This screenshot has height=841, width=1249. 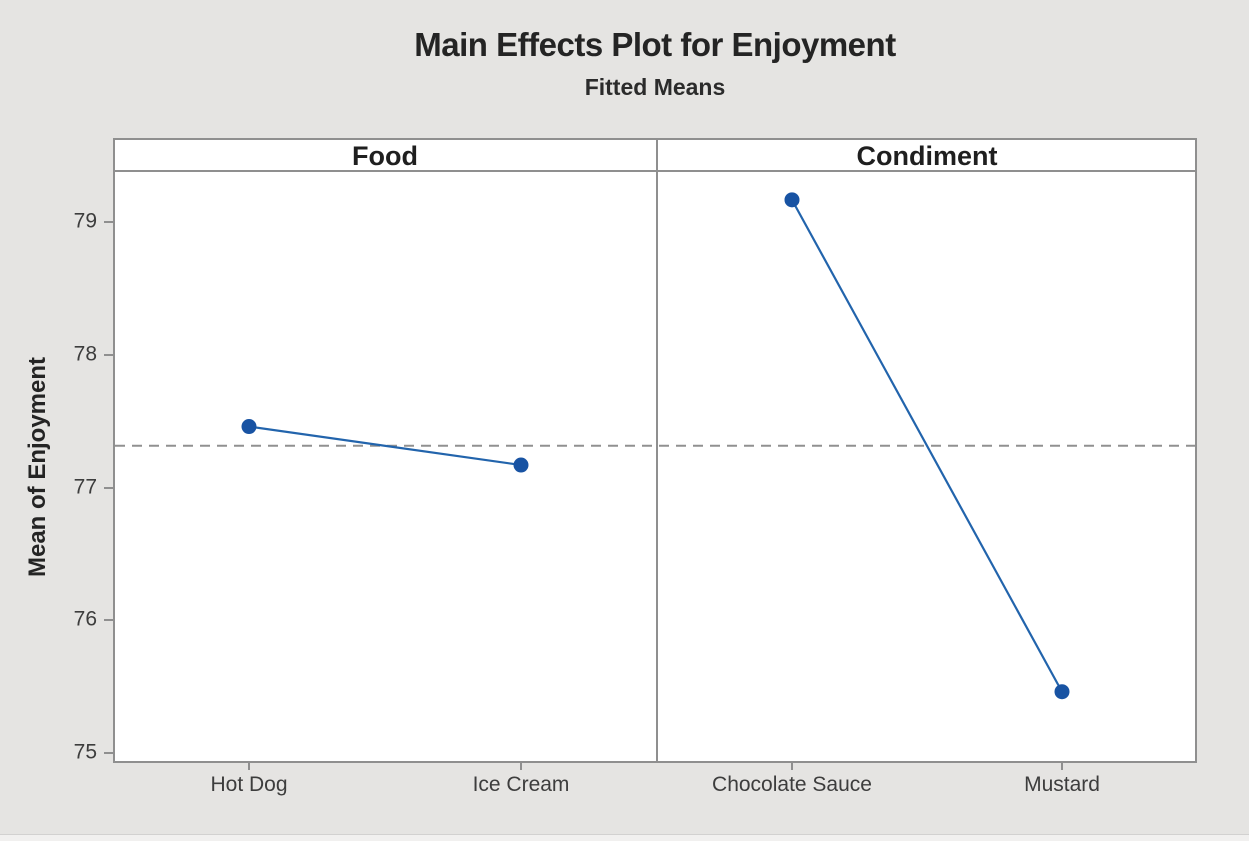 What do you see at coordinates (1062, 692) in the screenshot?
I see `data-point-mustard` at bounding box center [1062, 692].